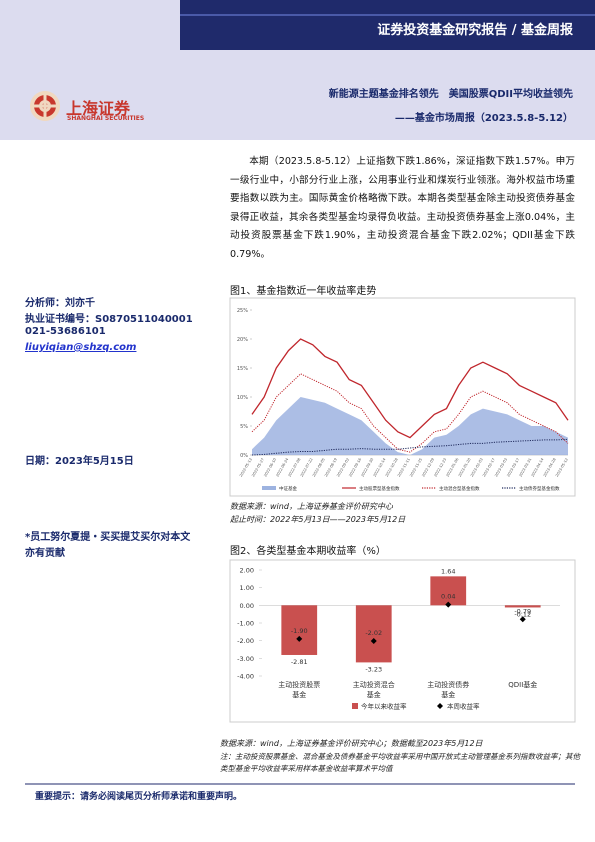 This screenshot has height=842, width=595. I want to click on x-tick-label: 主动投资债券基金, so click(448, 690).